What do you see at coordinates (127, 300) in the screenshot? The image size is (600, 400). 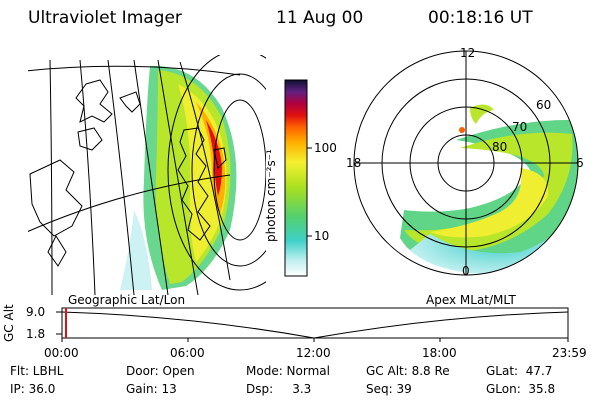 I see `left-panel-caption: Geographic Lat/Lon` at bounding box center [127, 300].